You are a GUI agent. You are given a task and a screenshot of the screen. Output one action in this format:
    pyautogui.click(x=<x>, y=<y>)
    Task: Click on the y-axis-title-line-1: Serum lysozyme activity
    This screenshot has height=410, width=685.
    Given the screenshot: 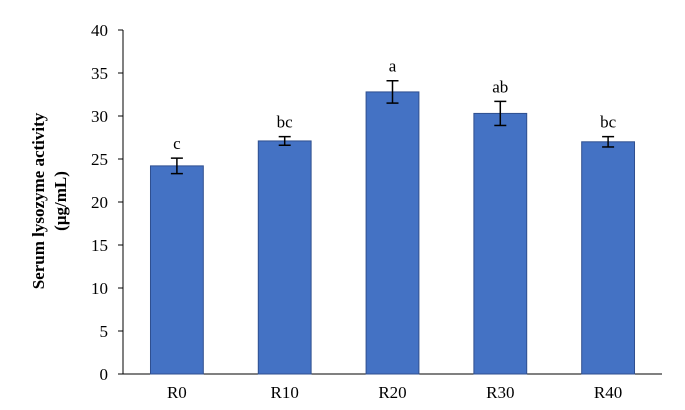 What is the action you would take?
    pyautogui.click(x=38, y=200)
    